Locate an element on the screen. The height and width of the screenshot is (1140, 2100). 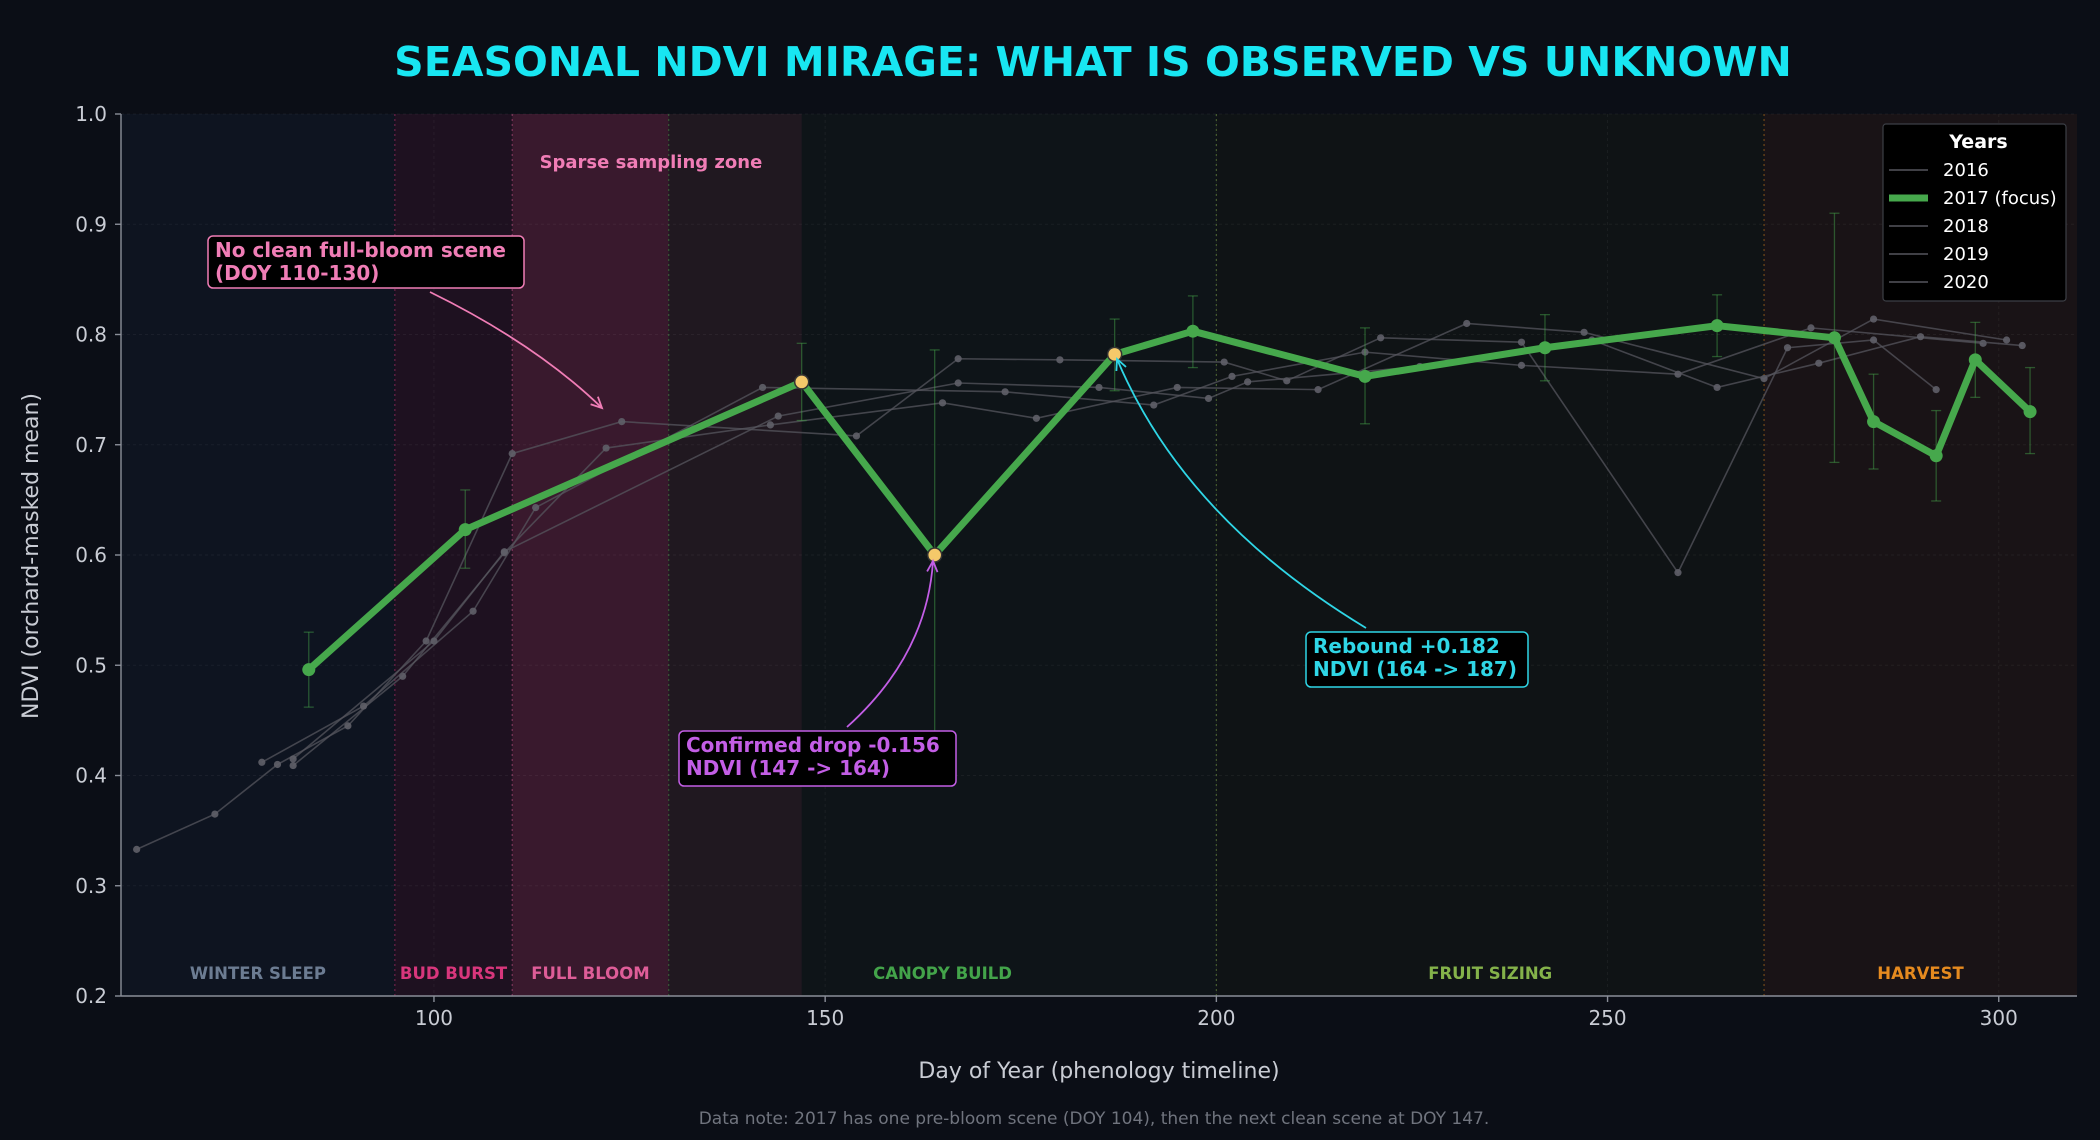
phase-label: FRUIT SIZING is located at coordinates (1490, 973).